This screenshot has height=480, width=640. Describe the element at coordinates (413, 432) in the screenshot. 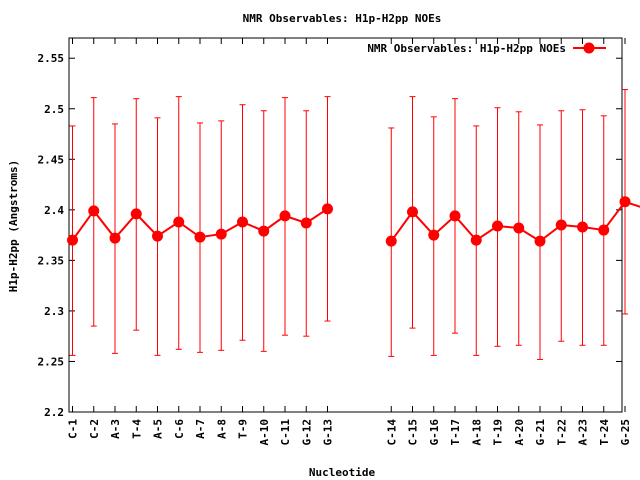

I see `x-tick-label: C-15` at that location.